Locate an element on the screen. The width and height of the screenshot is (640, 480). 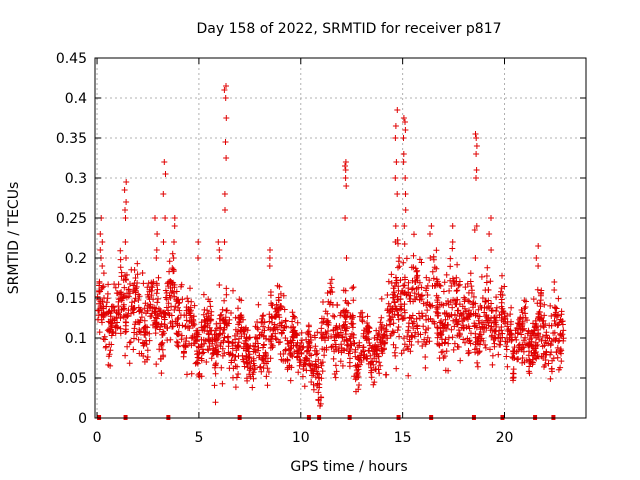
x-tick-label: 15 is located at coordinates (403, 438).